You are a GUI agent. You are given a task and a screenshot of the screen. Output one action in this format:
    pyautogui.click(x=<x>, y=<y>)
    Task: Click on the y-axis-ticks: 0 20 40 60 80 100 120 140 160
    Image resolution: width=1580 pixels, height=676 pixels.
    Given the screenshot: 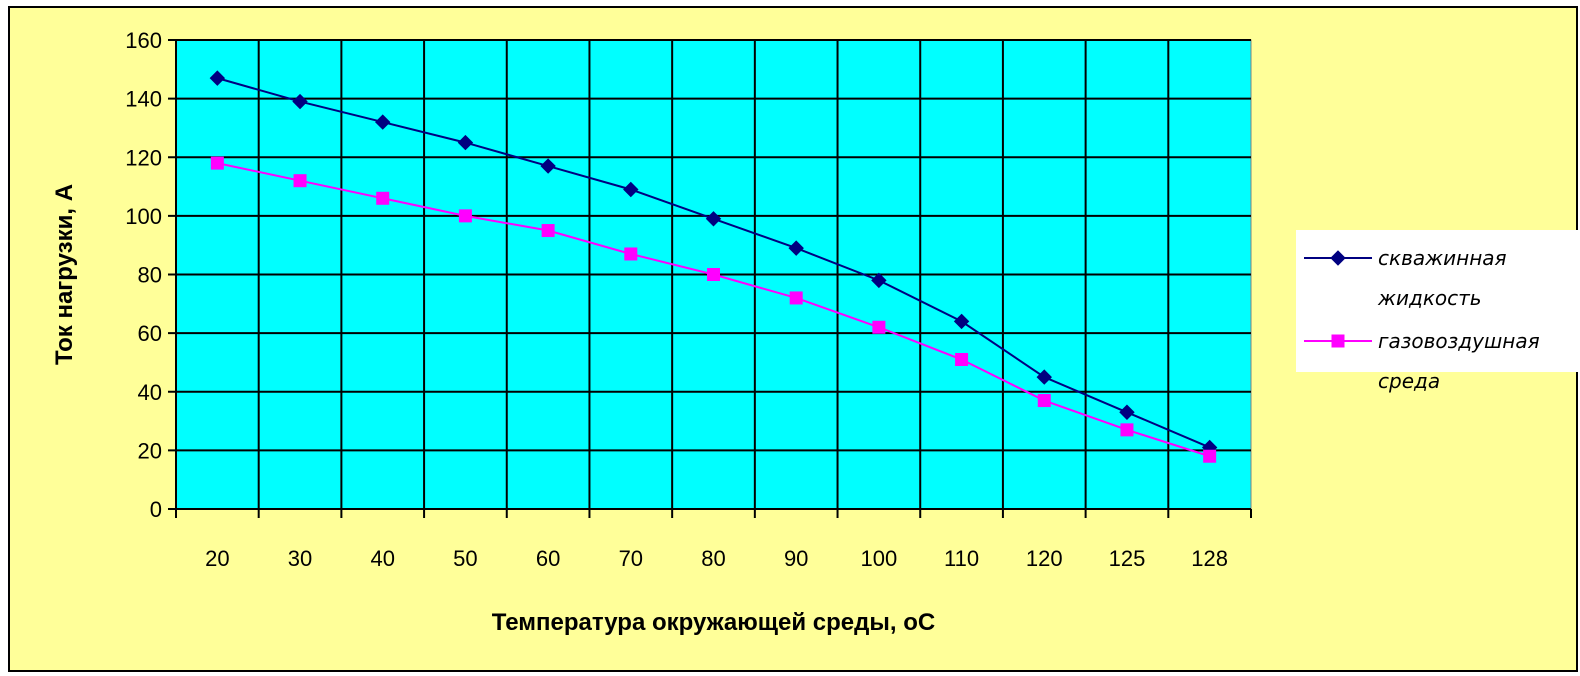 What is the action you would take?
    pyautogui.click(x=150, y=275)
    